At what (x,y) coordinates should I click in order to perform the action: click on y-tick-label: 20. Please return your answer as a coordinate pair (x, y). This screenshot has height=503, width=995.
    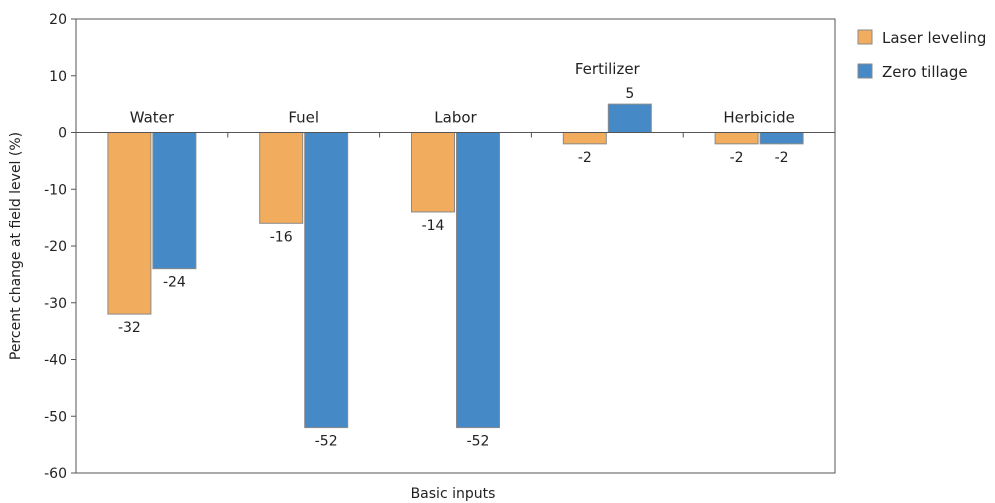
    Looking at the image, I should click on (58, 20).